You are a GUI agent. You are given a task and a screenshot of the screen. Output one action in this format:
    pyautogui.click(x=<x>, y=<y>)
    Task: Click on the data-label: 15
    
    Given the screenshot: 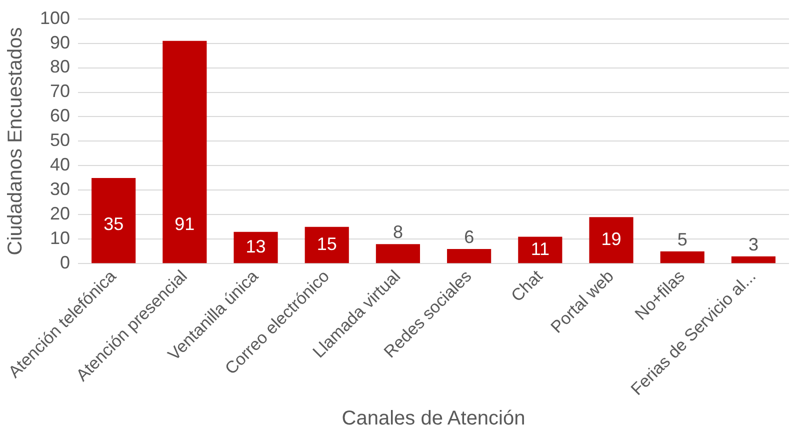 What is the action you would take?
    pyautogui.click(x=326, y=244)
    